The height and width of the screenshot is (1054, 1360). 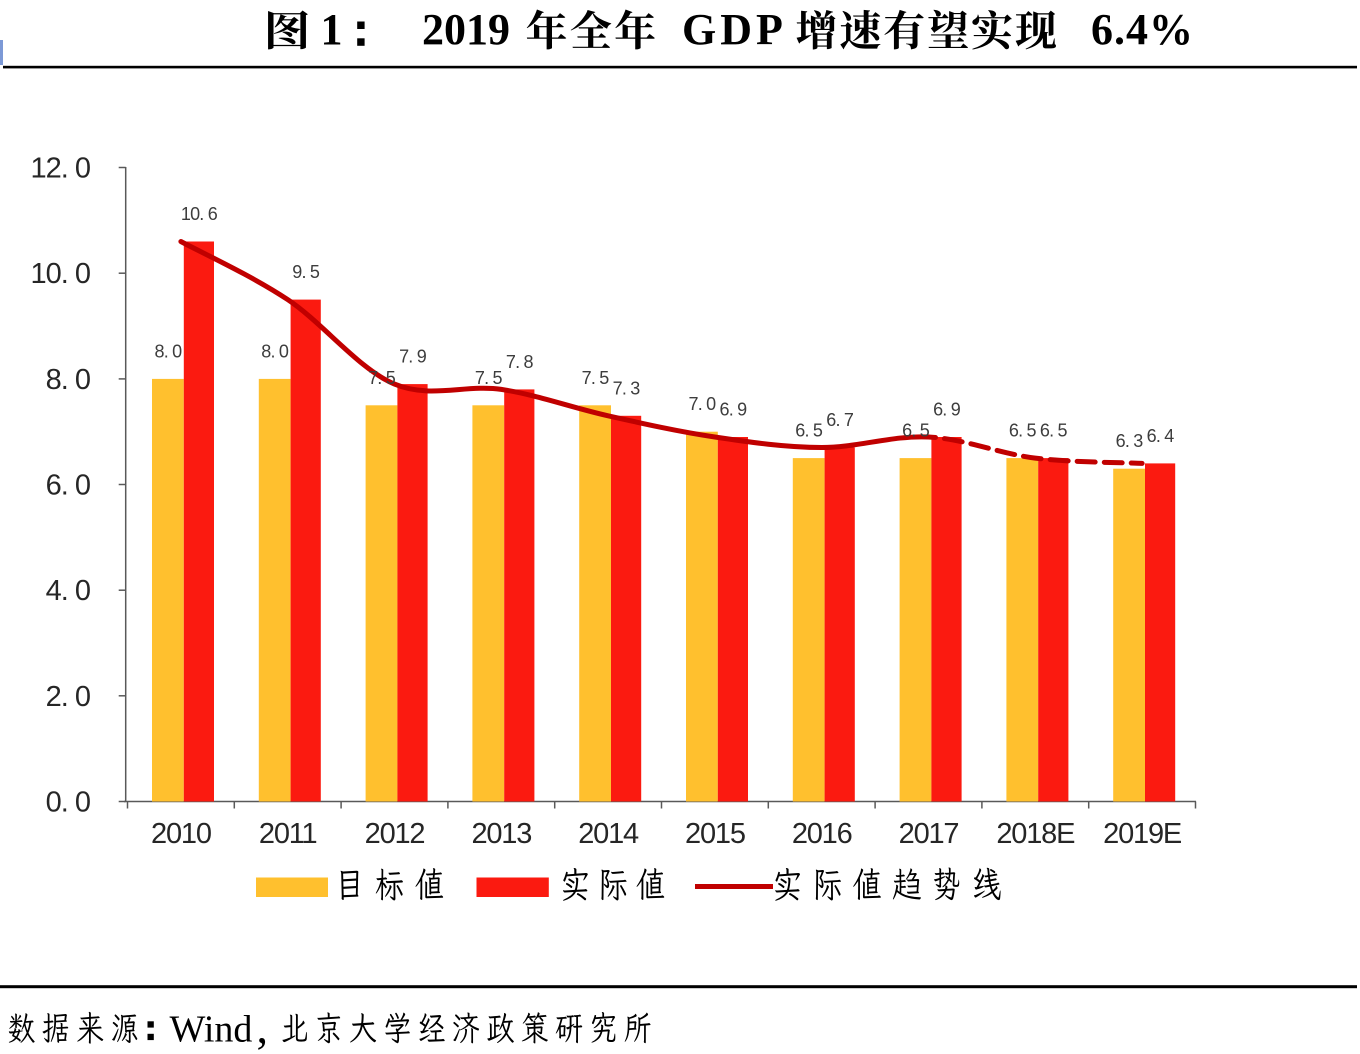 I want to click on svg-text: 12. 0, so click(x=61, y=169).